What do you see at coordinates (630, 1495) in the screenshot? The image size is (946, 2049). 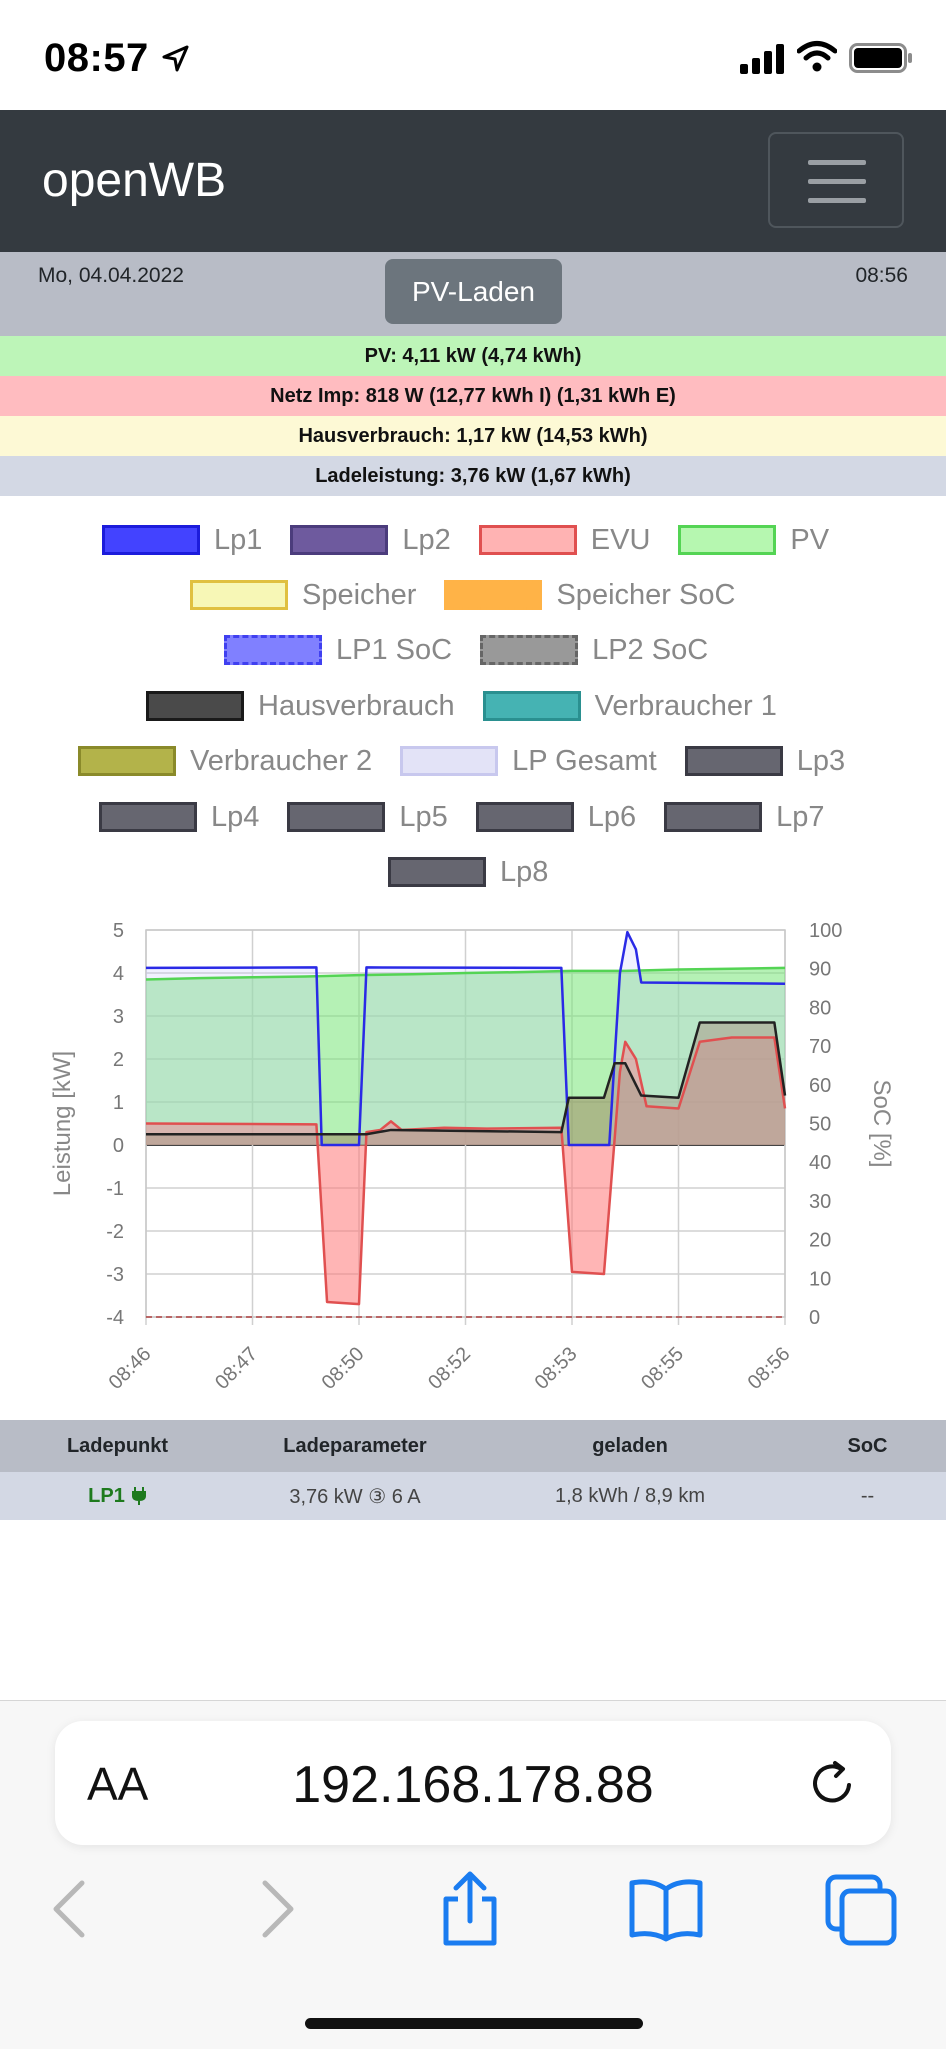 I see `geladen-cell: 1,8 kWh / 8,9 km` at bounding box center [630, 1495].